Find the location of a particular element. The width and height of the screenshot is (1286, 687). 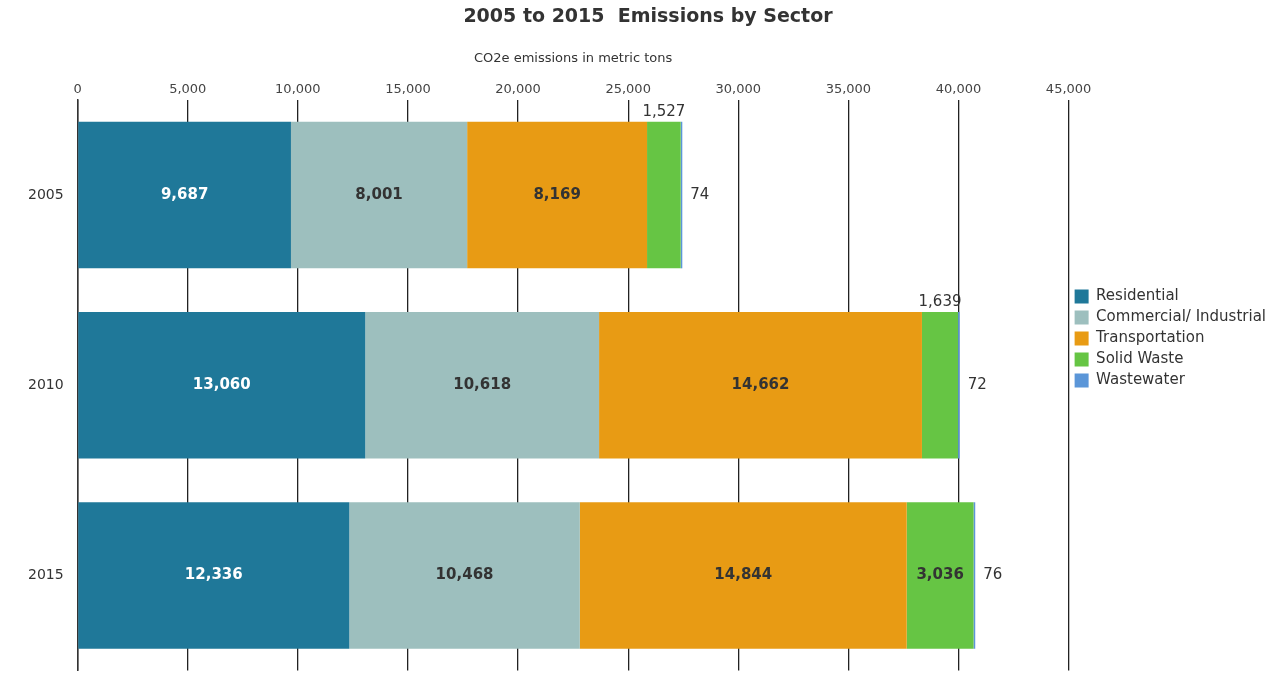

x-tick-label: 40,000 is located at coordinates (958, 88).